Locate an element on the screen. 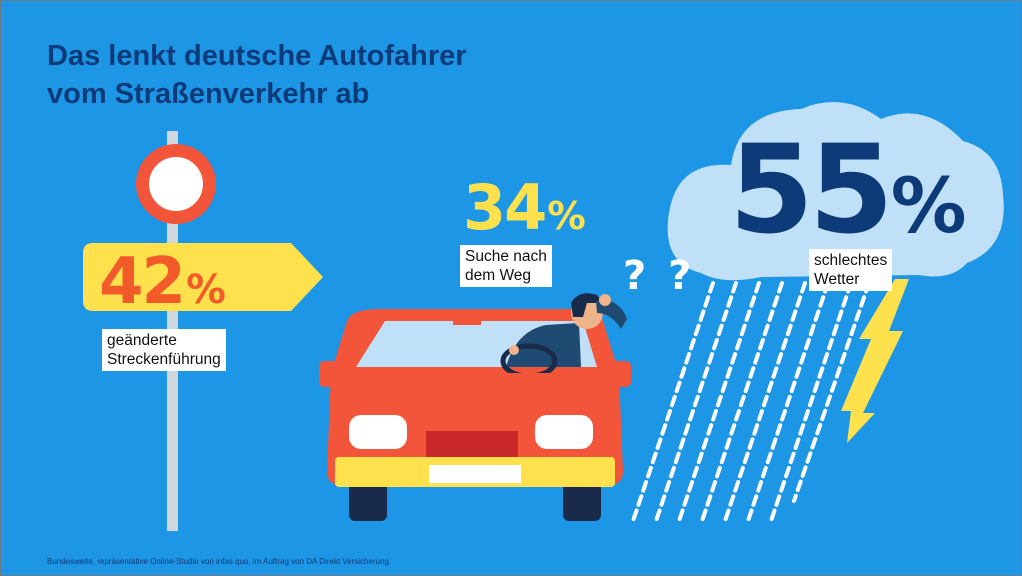 The width and height of the screenshot is (1022, 576). rain-illustration is located at coordinates (751, 402).